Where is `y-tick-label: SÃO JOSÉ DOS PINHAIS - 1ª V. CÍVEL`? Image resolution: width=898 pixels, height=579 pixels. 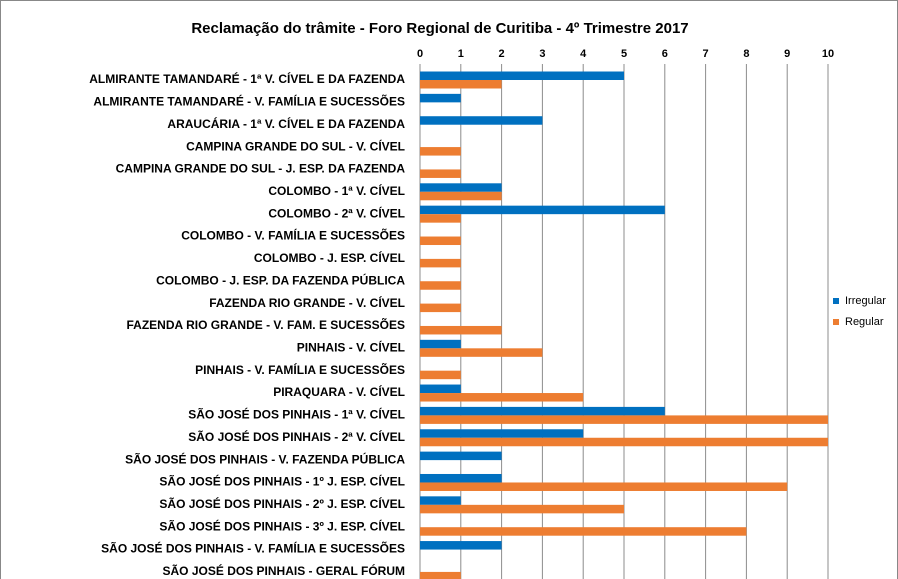
y-tick-label: SÃO JOSÉ DOS PINHAIS - 1ª V. CÍVEL is located at coordinates (296, 414).